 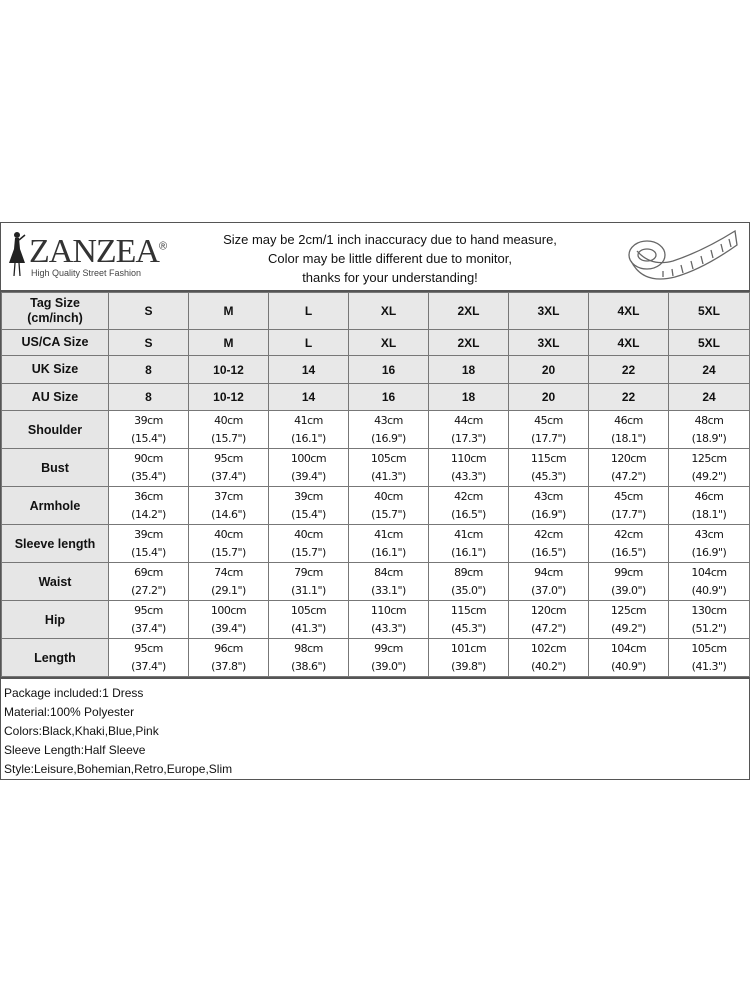 I want to click on cm-value: 46cm, so click(x=628, y=420).